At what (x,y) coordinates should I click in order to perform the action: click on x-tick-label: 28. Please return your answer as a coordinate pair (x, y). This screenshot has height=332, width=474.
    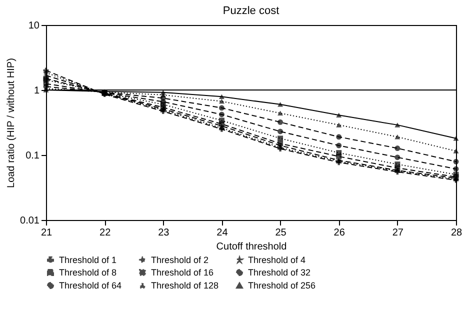
    Looking at the image, I should click on (456, 233).